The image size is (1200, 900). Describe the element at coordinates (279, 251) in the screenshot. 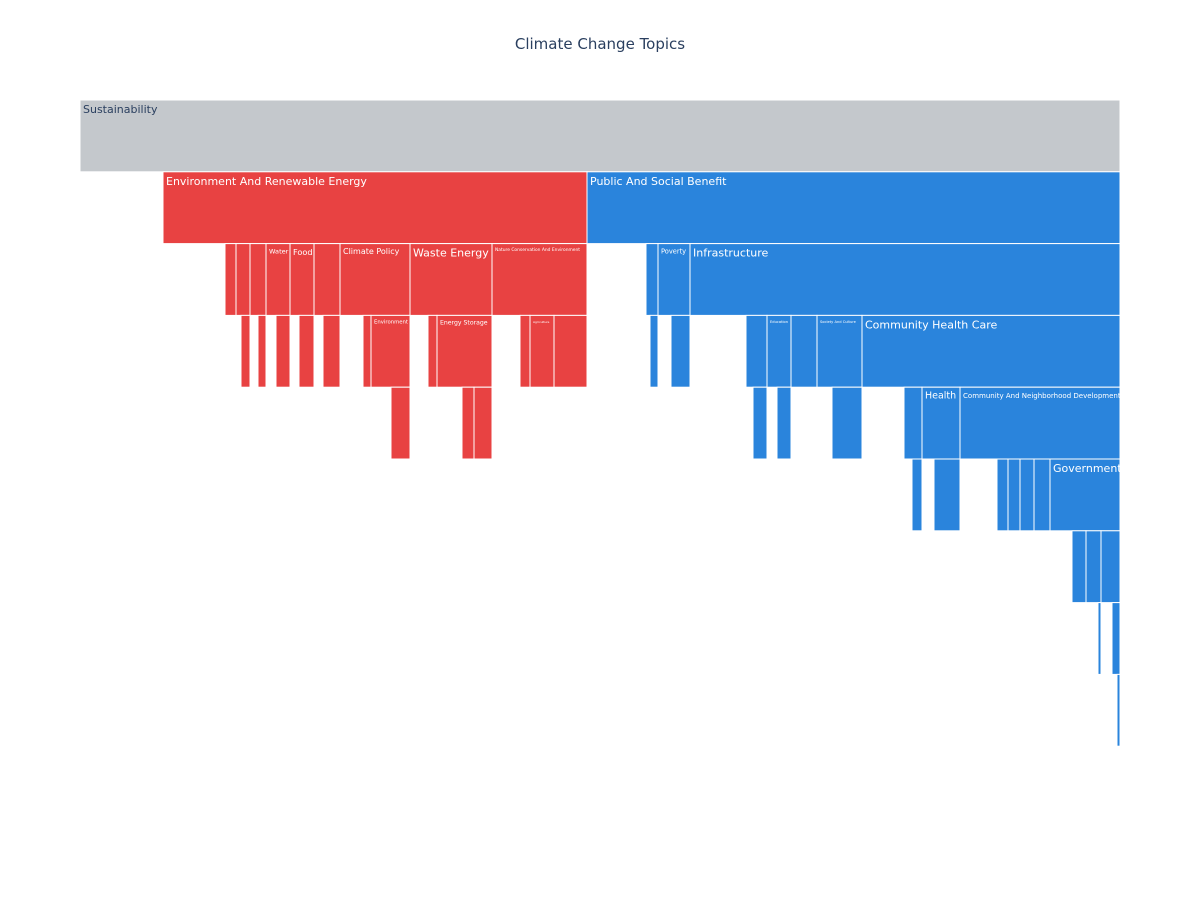

I see `cell-label: Water` at that location.